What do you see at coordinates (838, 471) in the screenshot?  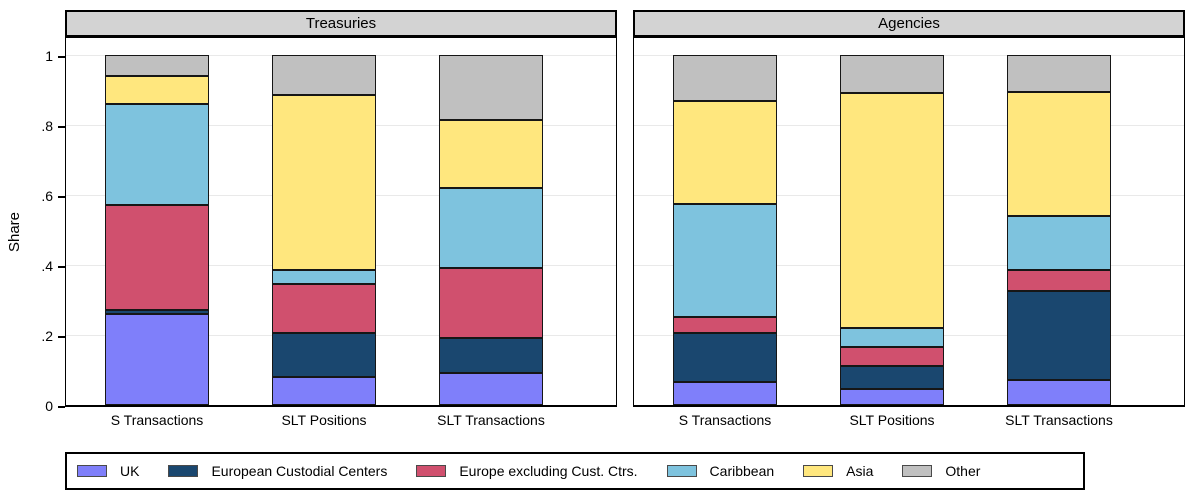 I see `legend-item: Asia` at bounding box center [838, 471].